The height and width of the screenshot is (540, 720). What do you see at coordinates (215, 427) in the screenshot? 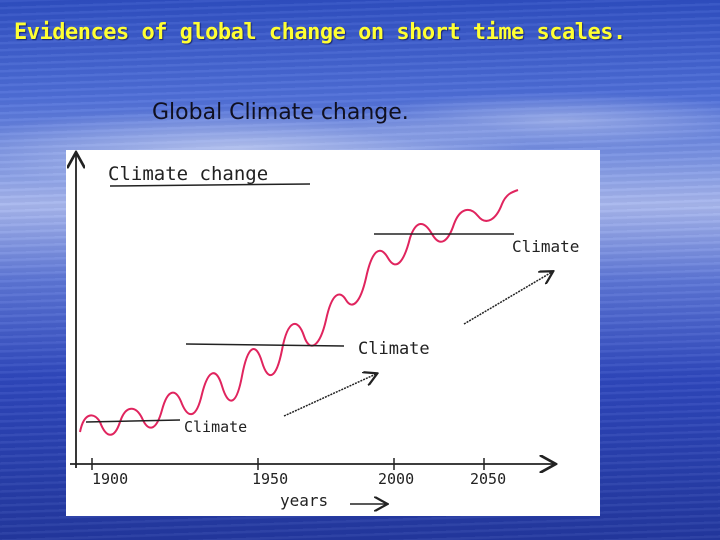
I see `climate-label-1: Climate` at bounding box center [215, 427].